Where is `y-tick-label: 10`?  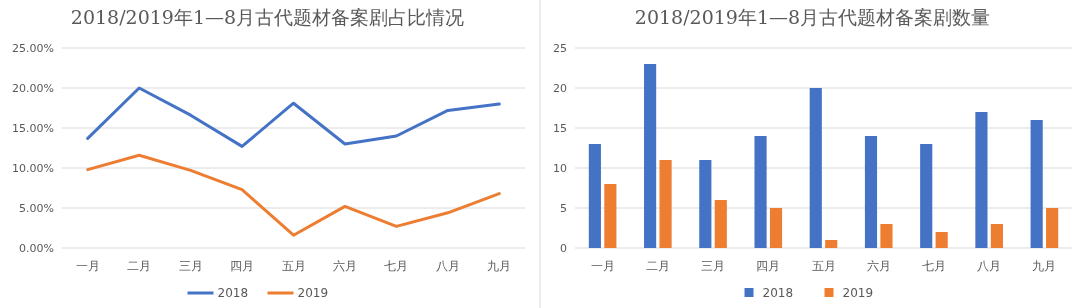
y-tick-label: 10 is located at coordinates (560, 168).